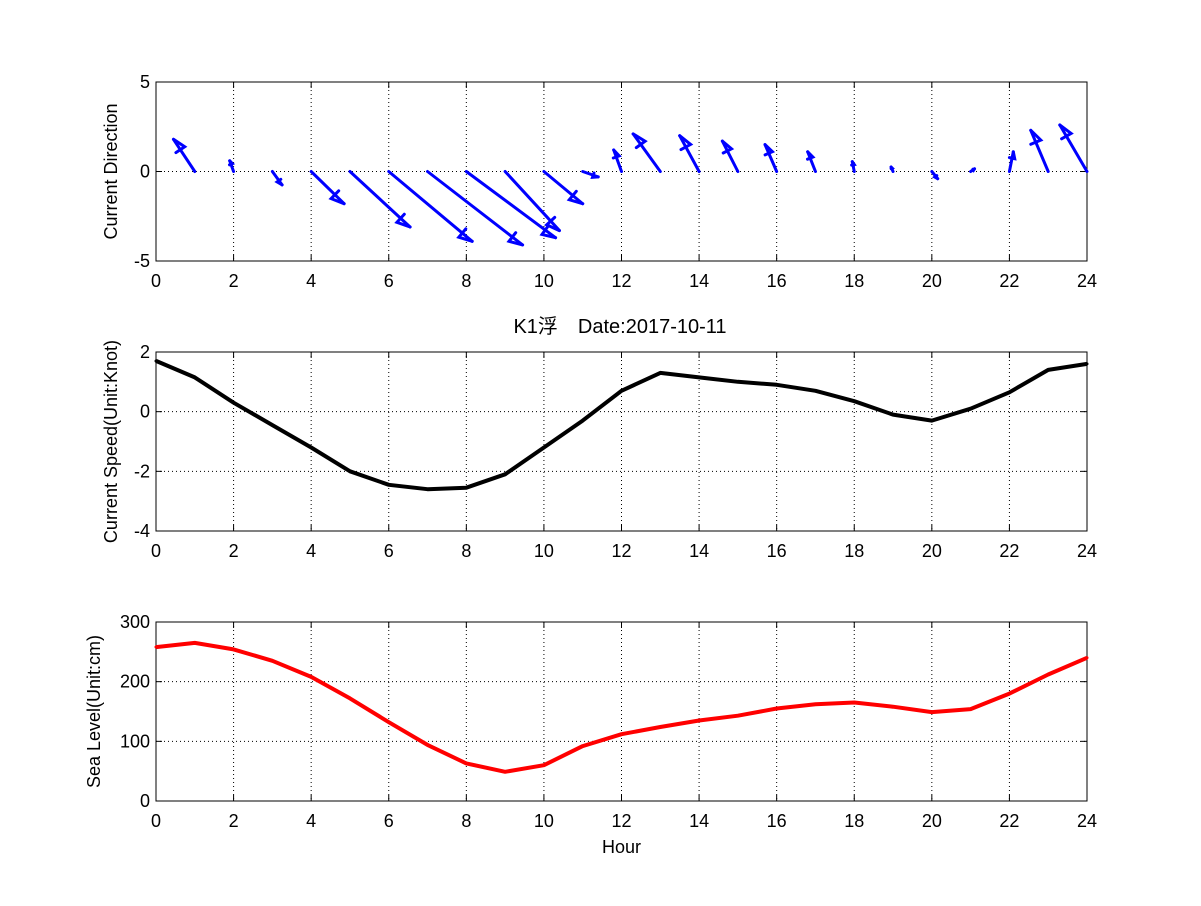 The width and height of the screenshot is (1201, 906). What do you see at coordinates (145, 82) in the screenshot?
I see `y-tick-label: 5` at bounding box center [145, 82].